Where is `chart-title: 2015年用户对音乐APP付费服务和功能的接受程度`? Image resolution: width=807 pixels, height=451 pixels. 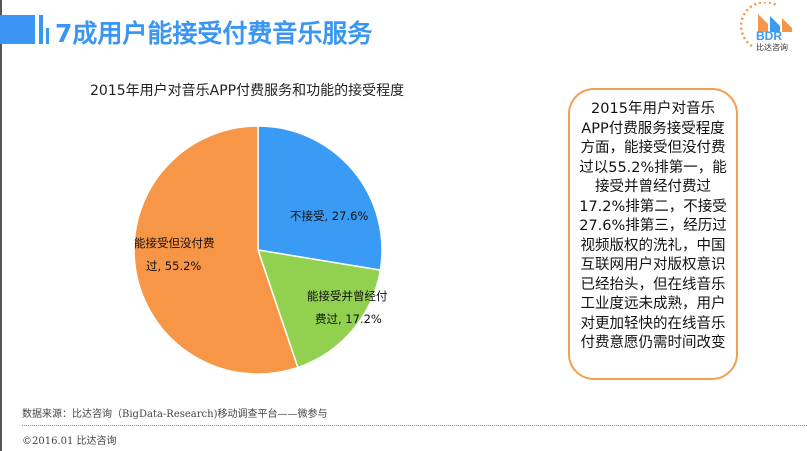 chart-title: 2015年用户对音乐APP付费服务和功能的接受程度 is located at coordinates (247, 91).